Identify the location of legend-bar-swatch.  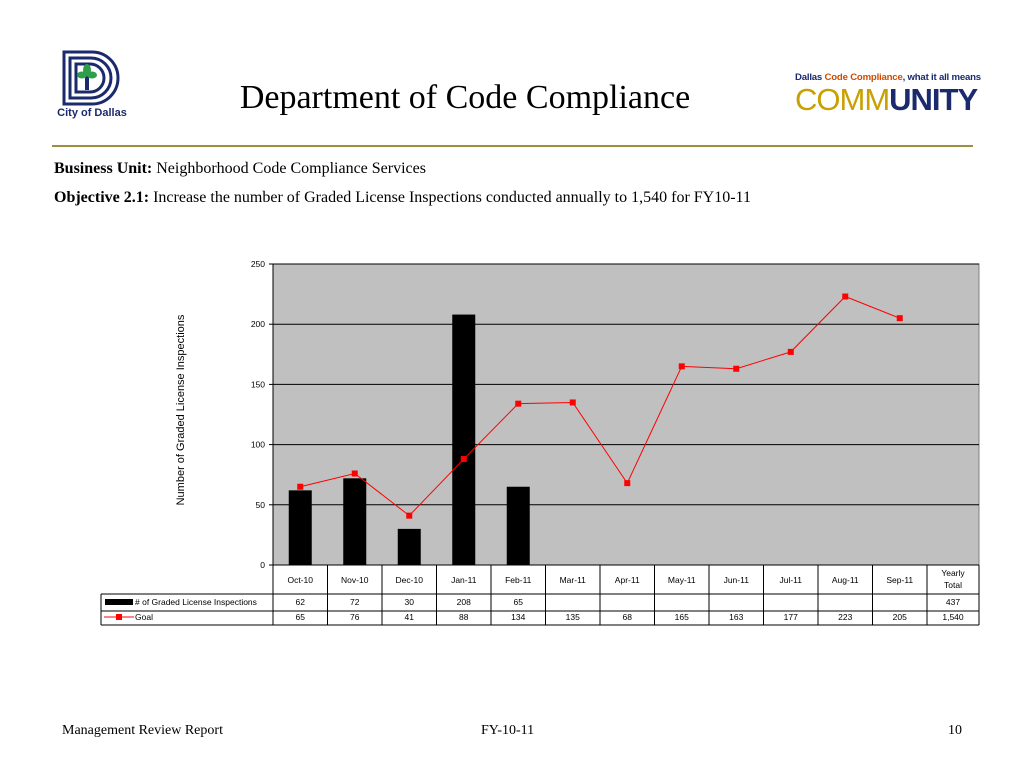
(119, 602).